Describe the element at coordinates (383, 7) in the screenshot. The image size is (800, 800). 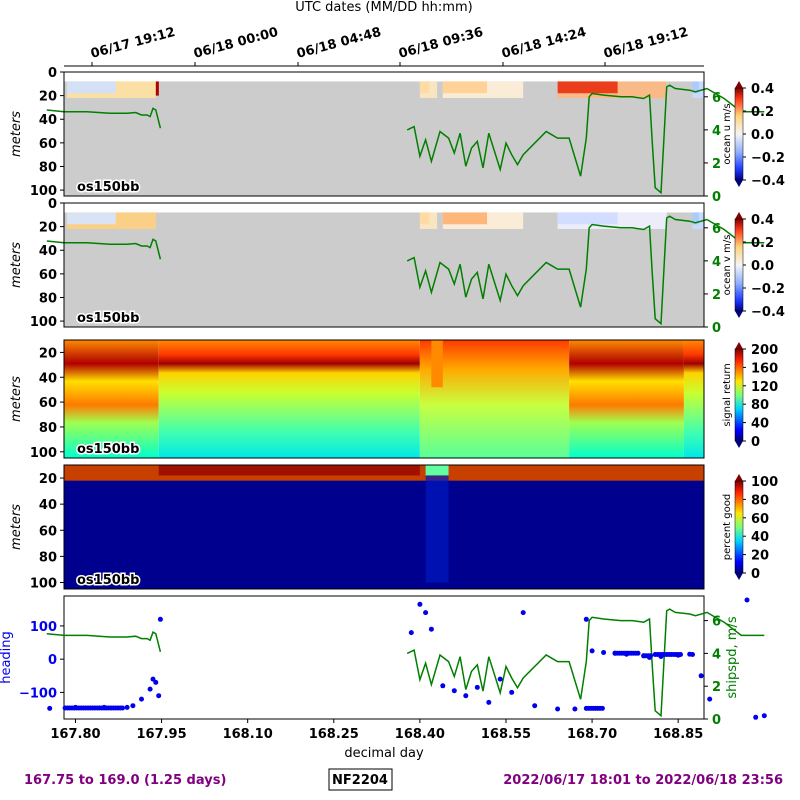
I see `utc-axis-title: UTC dates (MM/DD hh:mm)` at that location.